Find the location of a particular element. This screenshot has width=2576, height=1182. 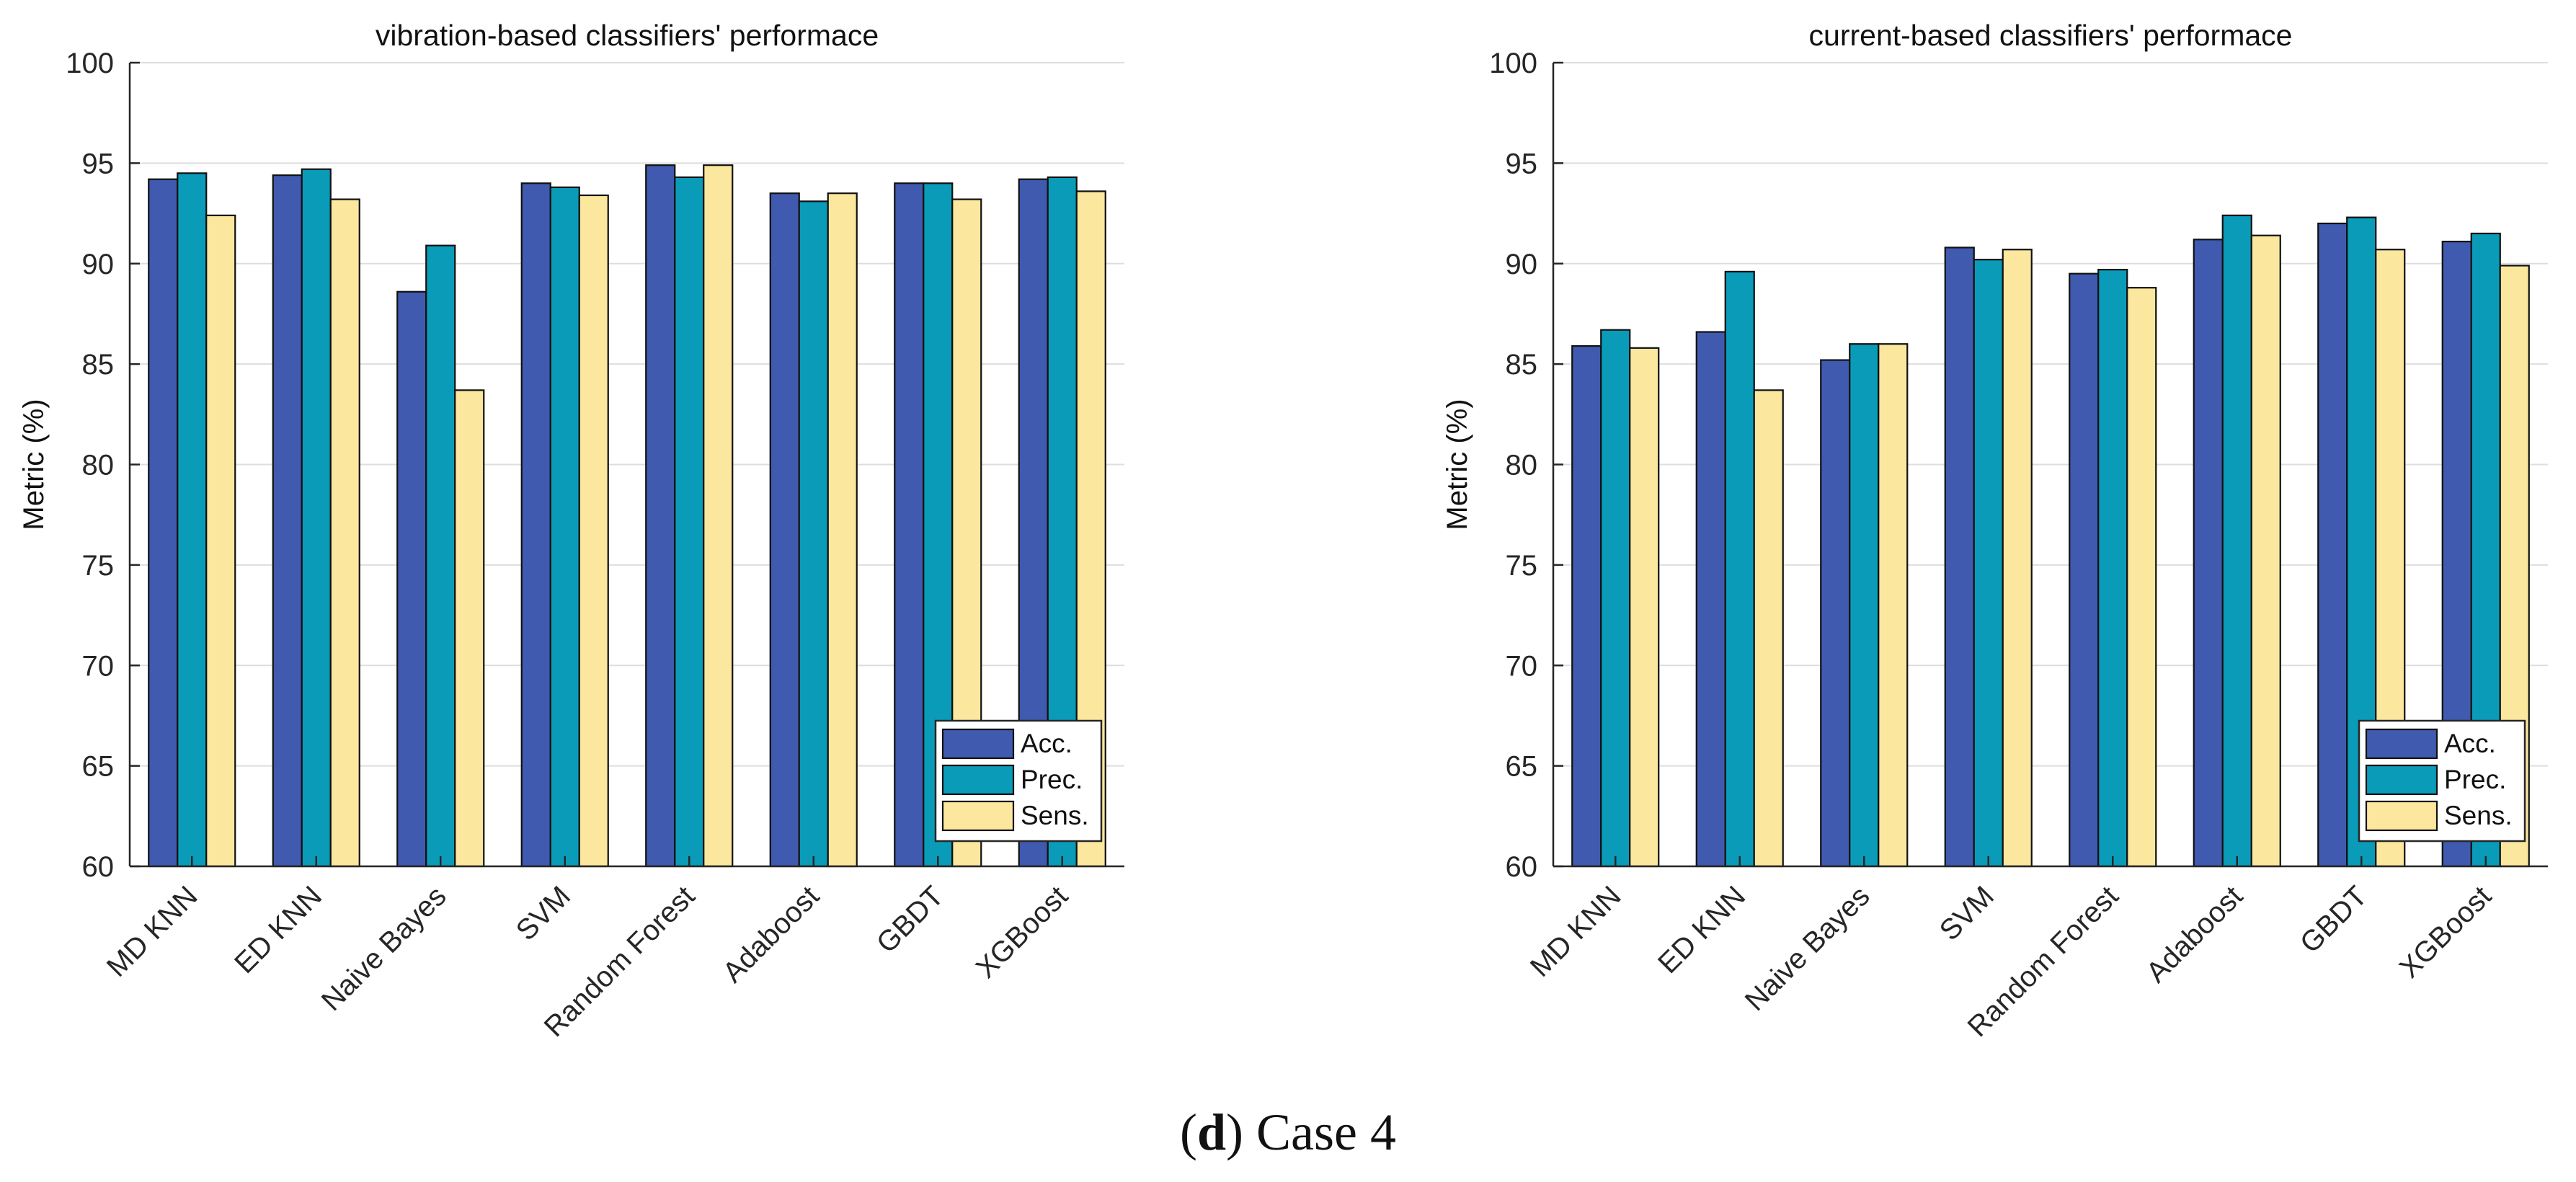

chart-title: vibration-based classifiers' performace is located at coordinates (627, 35).